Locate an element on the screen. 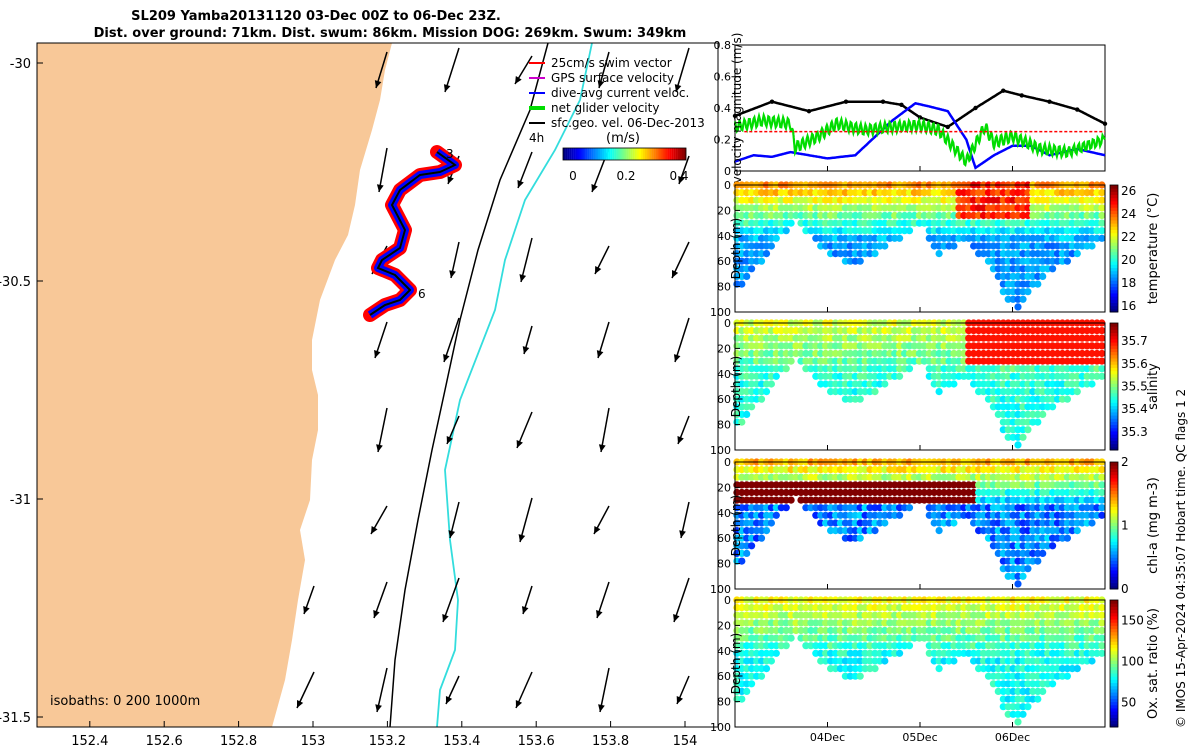 This screenshot has width=1200, height=750. heatmap-colorbar-label: salinity is located at coordinates (1153, 386).